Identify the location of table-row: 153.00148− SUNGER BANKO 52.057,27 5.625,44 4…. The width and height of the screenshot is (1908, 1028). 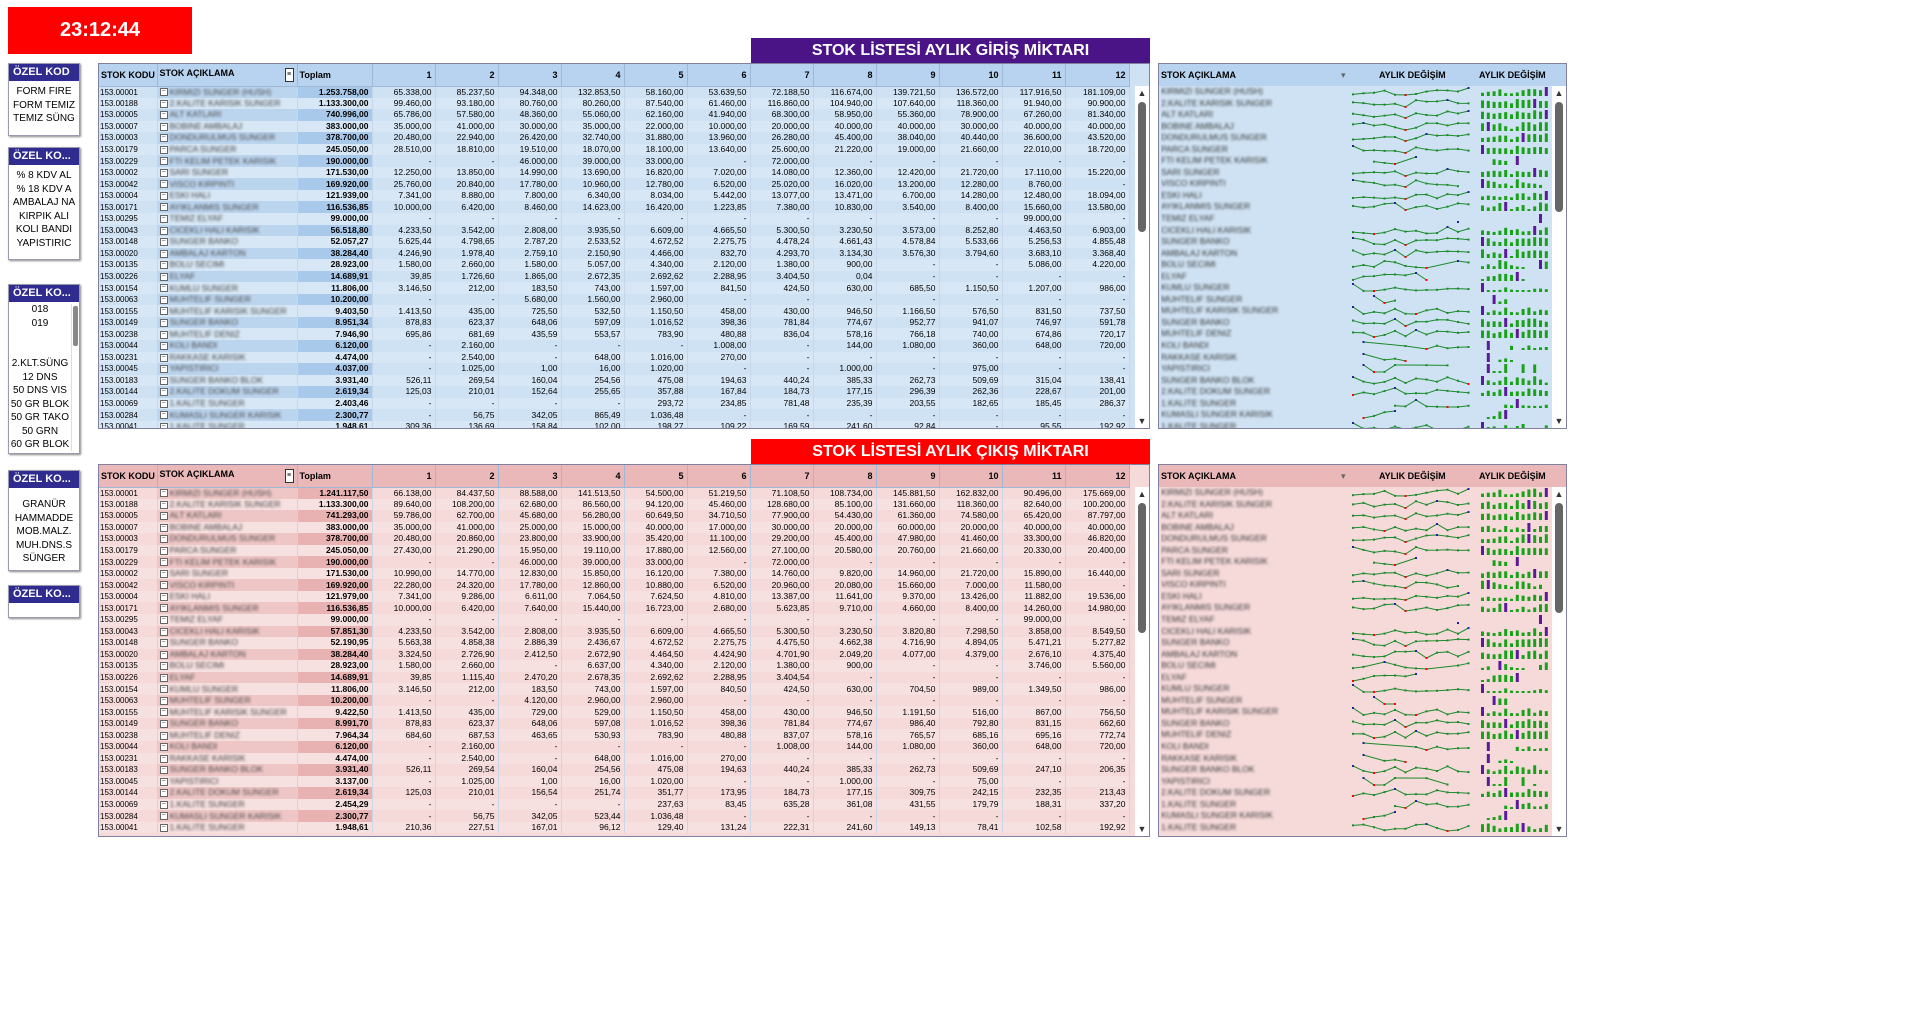
(614, 242).